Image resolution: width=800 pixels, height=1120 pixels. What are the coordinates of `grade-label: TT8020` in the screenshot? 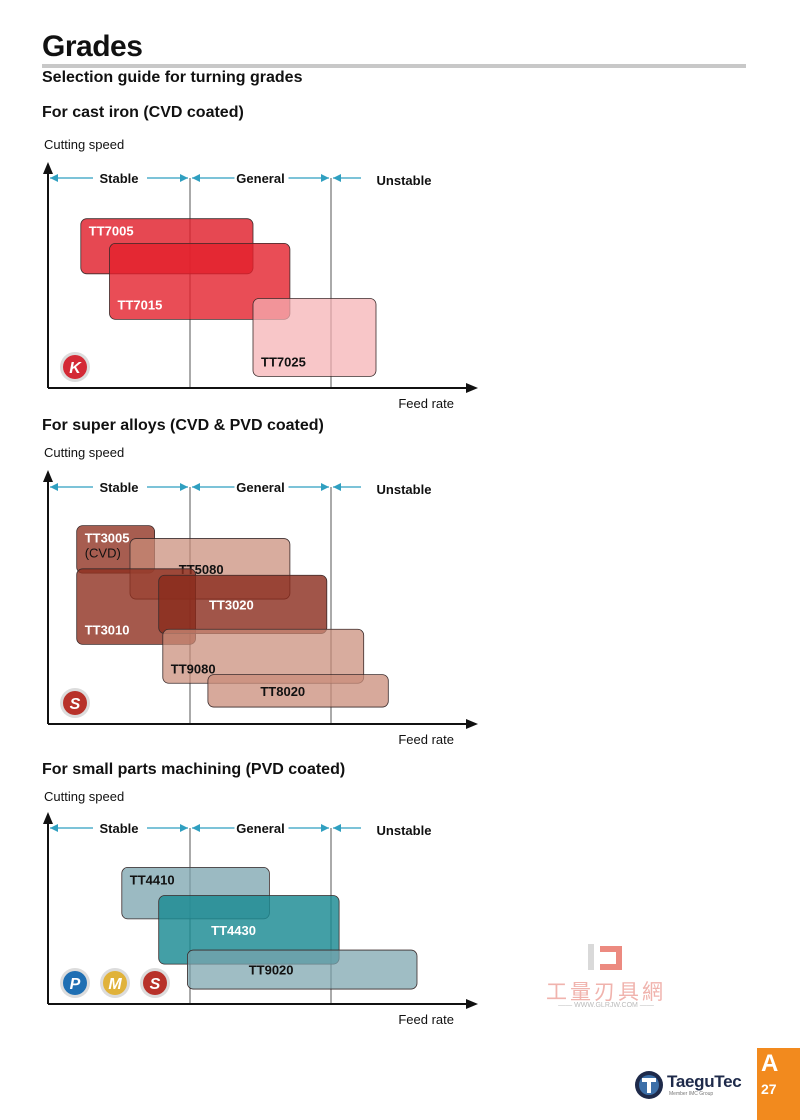 It's located at (282, 691).